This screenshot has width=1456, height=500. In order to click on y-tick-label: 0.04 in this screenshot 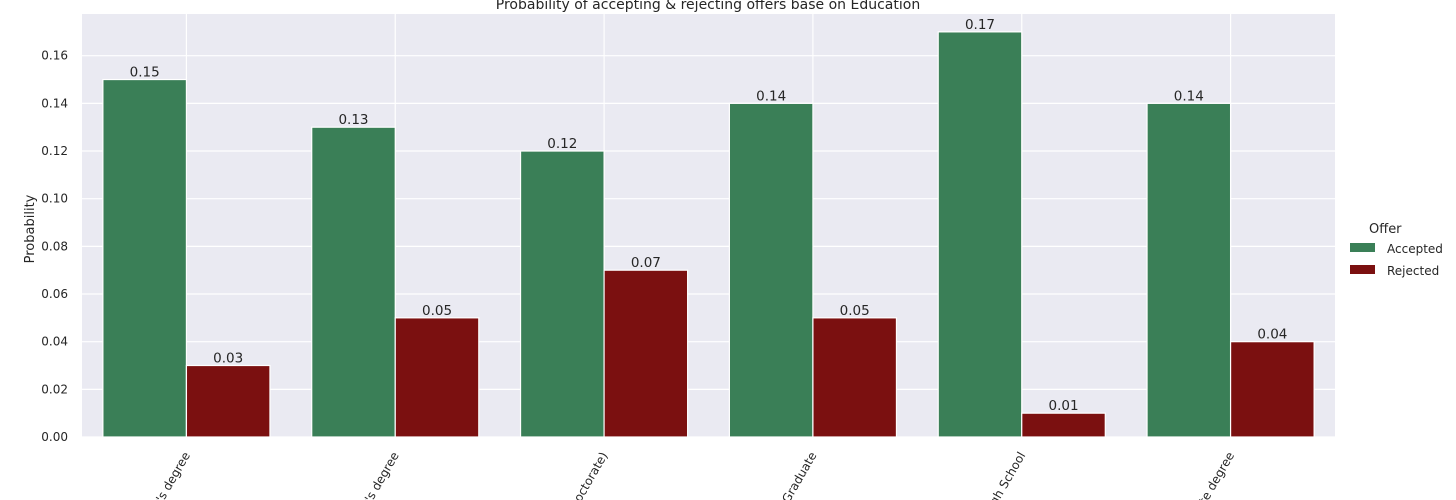, I will do `click(54, 342)`.